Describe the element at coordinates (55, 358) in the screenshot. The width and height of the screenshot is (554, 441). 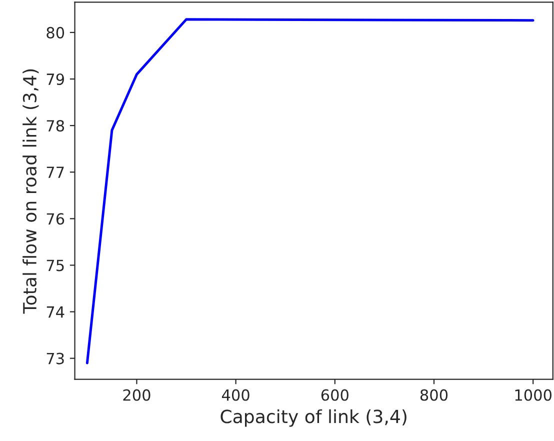
I see `y-tick-label: 73` at that location.